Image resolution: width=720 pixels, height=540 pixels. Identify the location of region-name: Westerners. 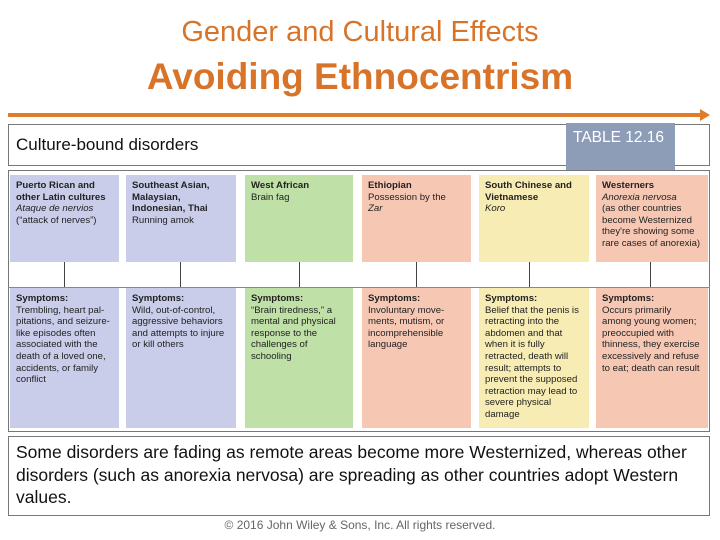
(628, 185).